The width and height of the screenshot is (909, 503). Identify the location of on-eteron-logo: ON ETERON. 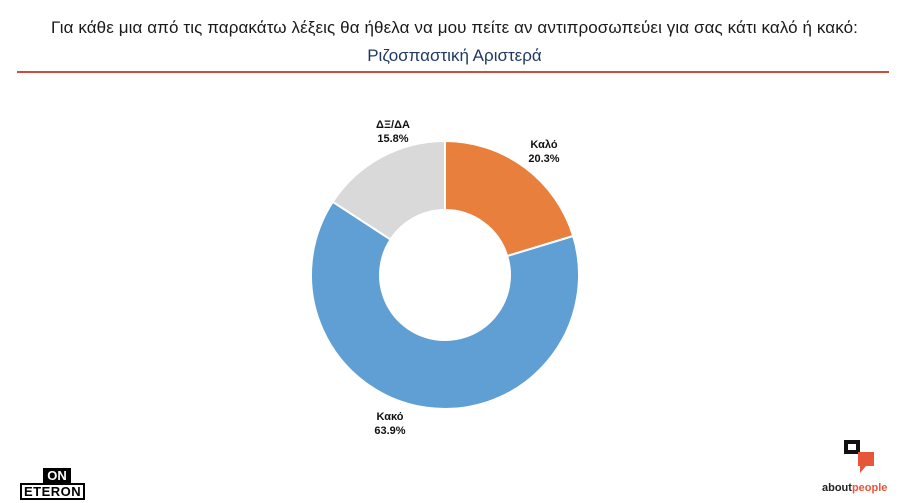
(53, 484).